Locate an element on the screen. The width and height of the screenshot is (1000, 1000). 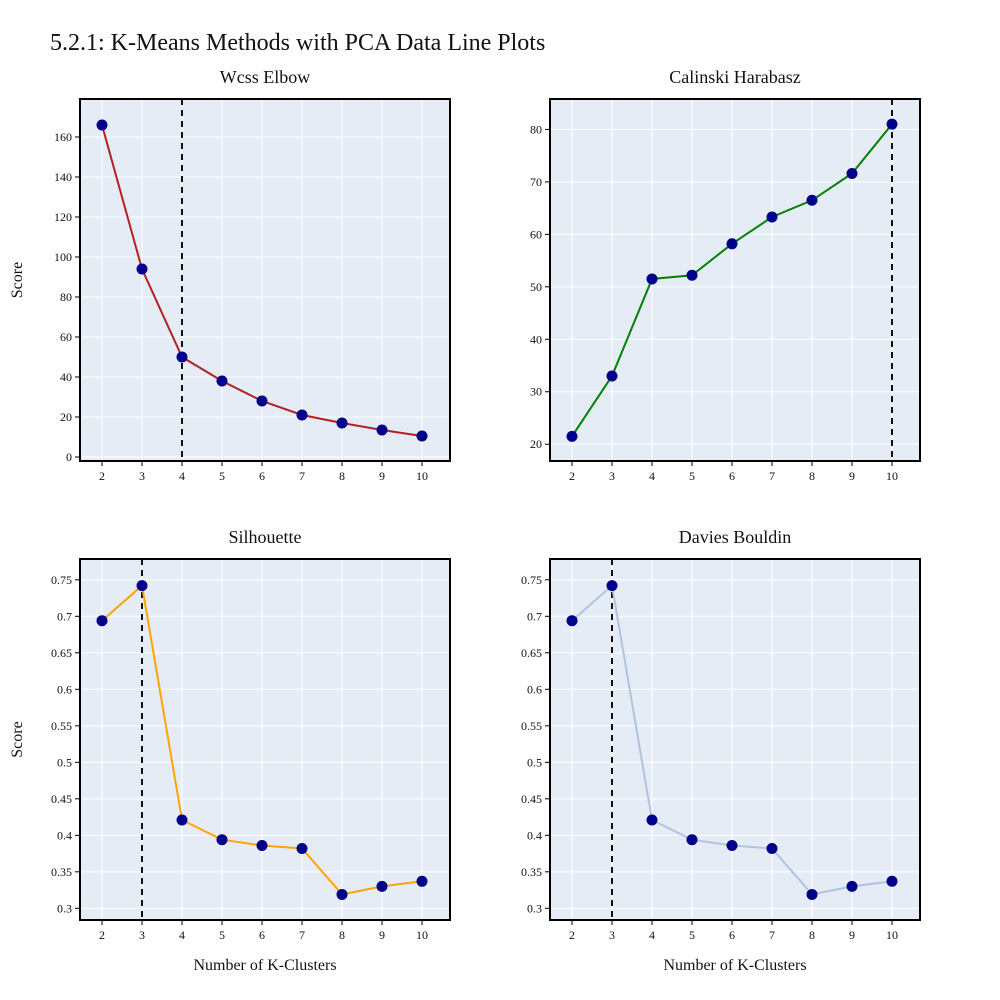
calinski-harabasz-y-tick-label: 60 is located at coordinates (536, 234).